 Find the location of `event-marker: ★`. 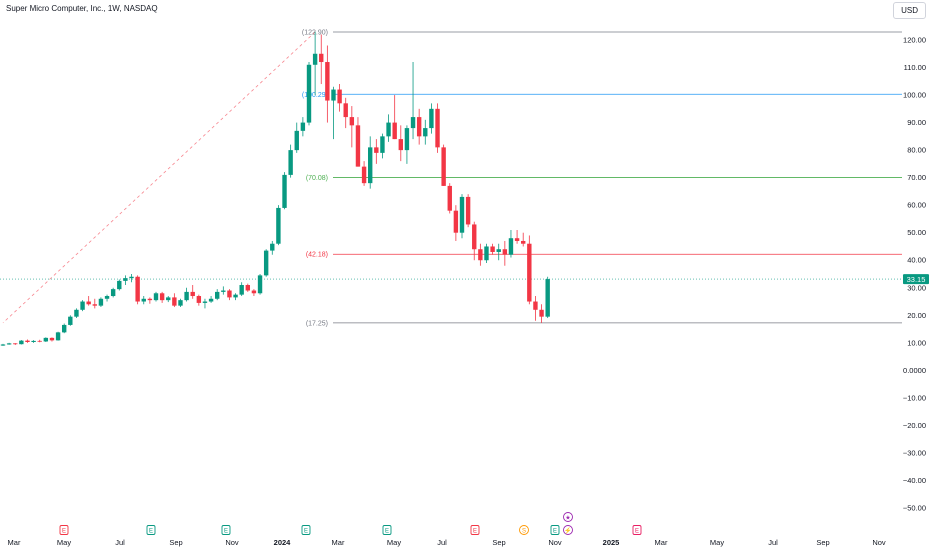

event-marker: ★ is located at coordinates (568, 517).